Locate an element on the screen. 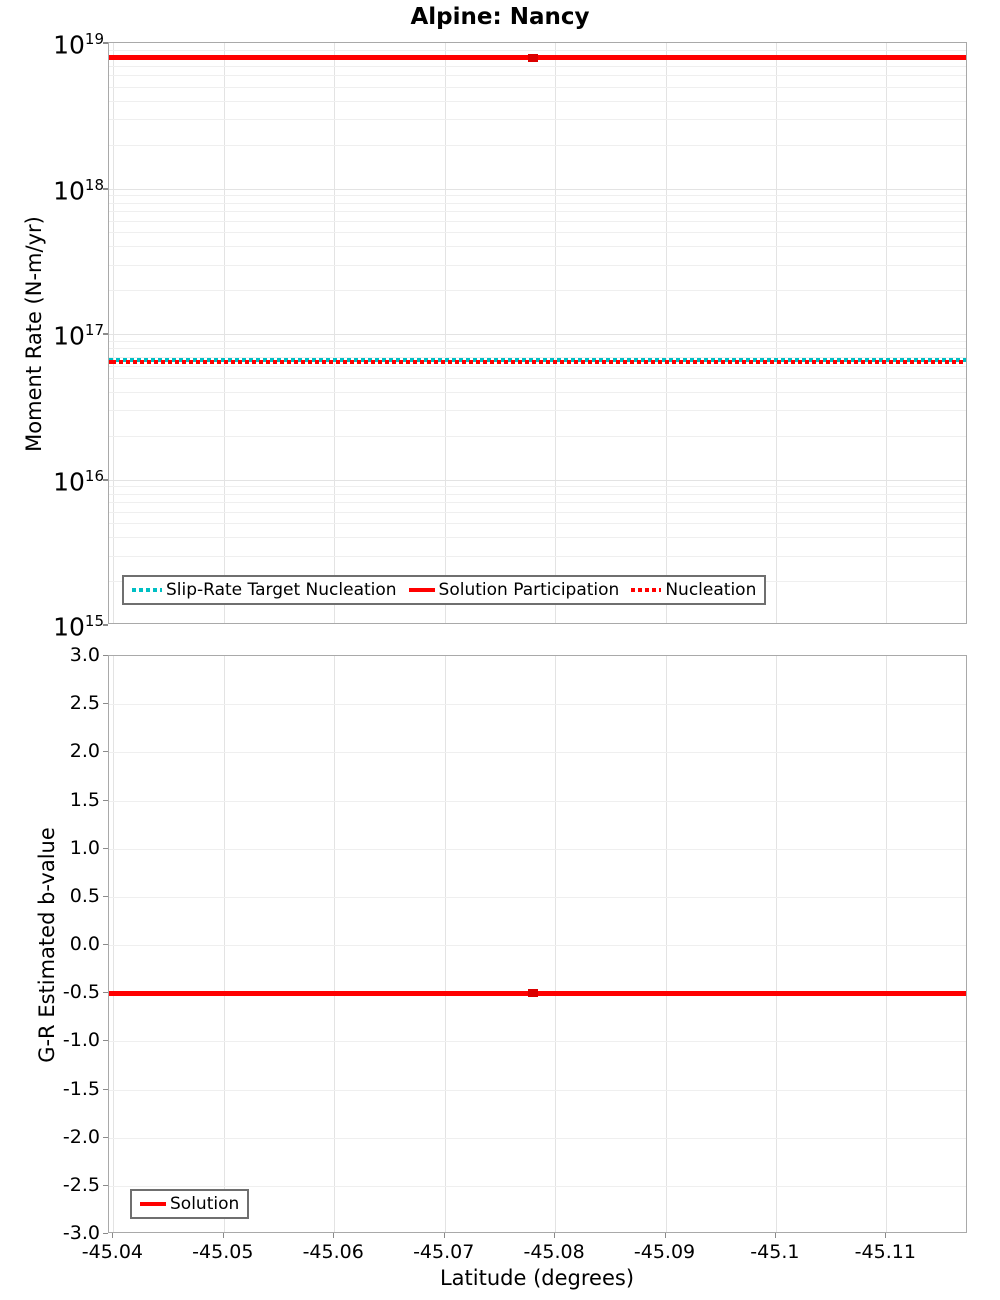 This screenshot has width=1000, height=1300. y-tick-label: 1019 is located at coordinates (54, 42).